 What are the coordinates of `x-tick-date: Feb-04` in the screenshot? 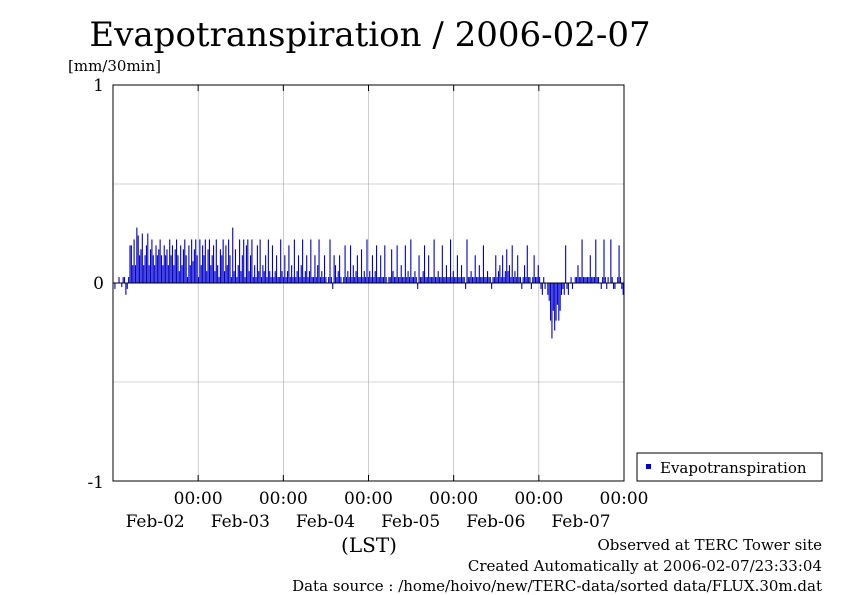 It's located at (325, 522).